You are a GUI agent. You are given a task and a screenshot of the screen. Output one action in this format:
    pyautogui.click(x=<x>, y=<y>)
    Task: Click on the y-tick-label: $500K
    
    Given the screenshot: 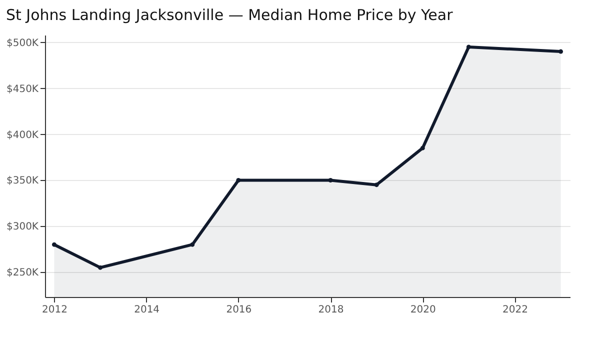 What is the action you would take?
    pyautogui.click(x=22, y=43)
    